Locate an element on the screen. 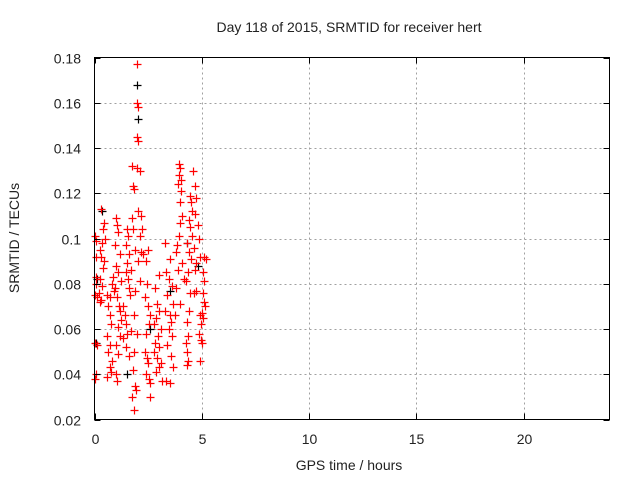 The width and height of the screenshot is (640, 485). y-tick-label: 0.12 is located at coordinates (67, 194).